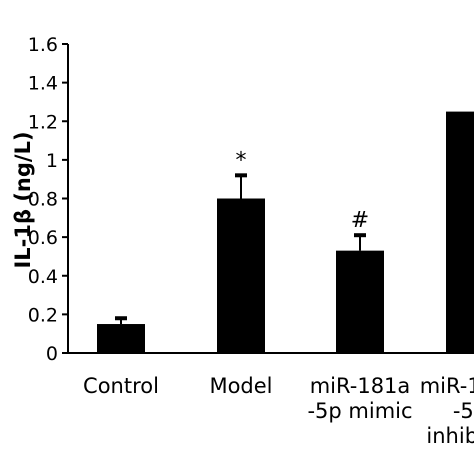  Describe the element at coordinates (240, 386) in the screenshot. I see `category-label: Model` at that location.